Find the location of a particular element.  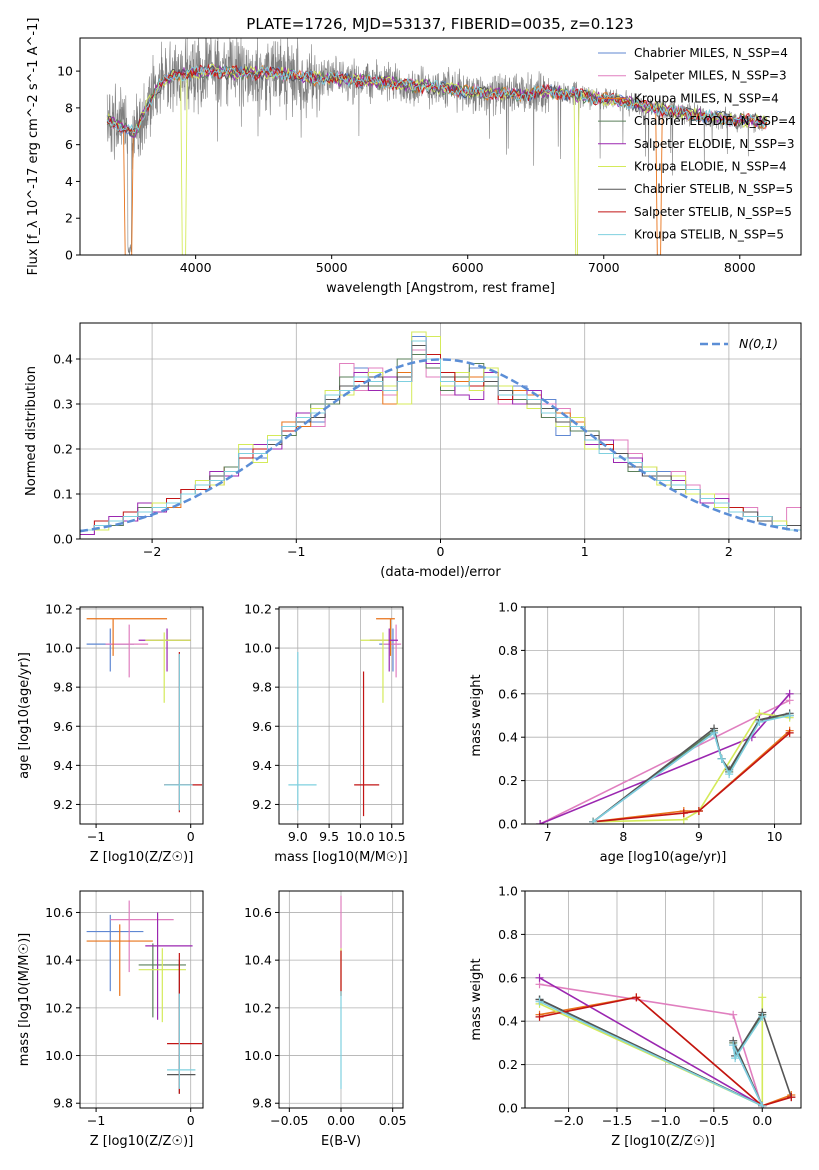

legend-entry-5: Kroupa ELODIE, N_SSP=4 is located at coordinates (710, 167).